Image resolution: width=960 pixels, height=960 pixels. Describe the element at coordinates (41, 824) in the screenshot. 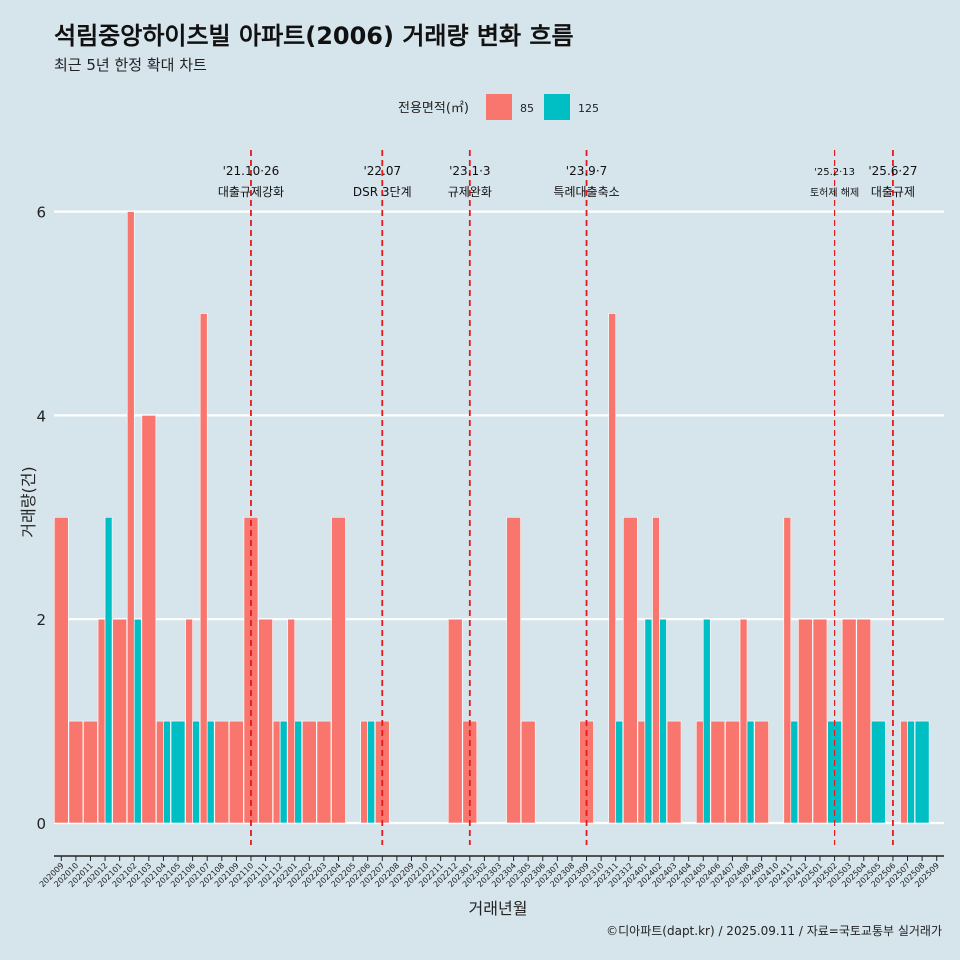

I see `y-tick-label: 0` at that location.